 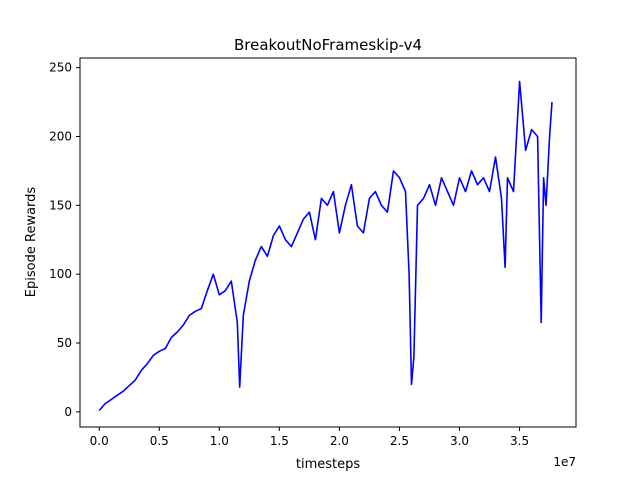 I want to click on y-tick-label: 100, so click(x=60, y=274).